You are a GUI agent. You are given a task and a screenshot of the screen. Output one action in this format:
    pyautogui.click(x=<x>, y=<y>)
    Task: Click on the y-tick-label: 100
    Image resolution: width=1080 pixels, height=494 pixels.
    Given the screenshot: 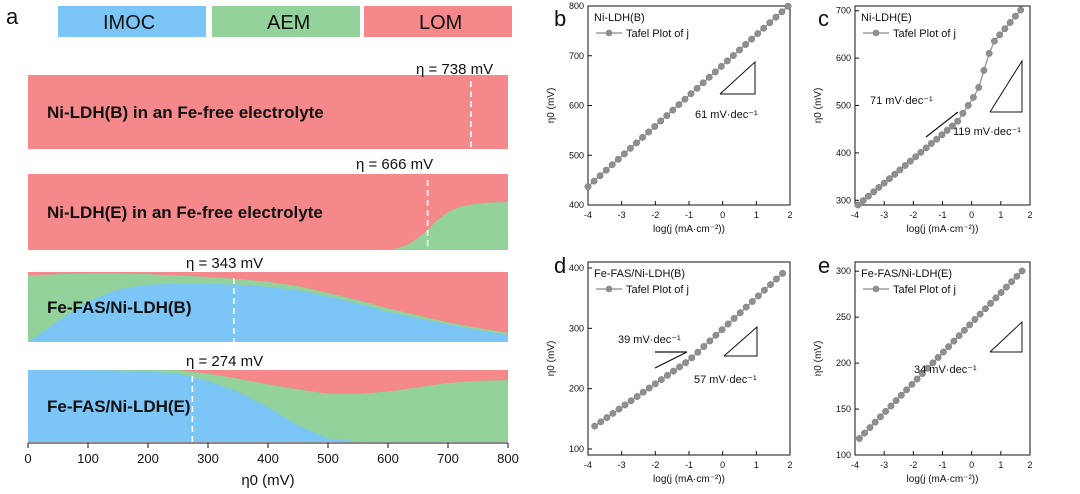 What is the action you would take?
    pyautogui.click(x=843, y=455)
    